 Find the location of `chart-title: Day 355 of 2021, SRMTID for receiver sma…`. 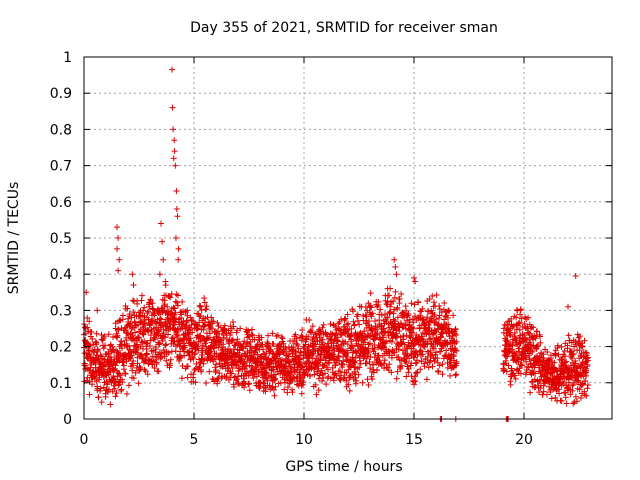

chart-title: Day 355 of 2021, SRMTID for receiver sma… is located at coordinates (344, 28).